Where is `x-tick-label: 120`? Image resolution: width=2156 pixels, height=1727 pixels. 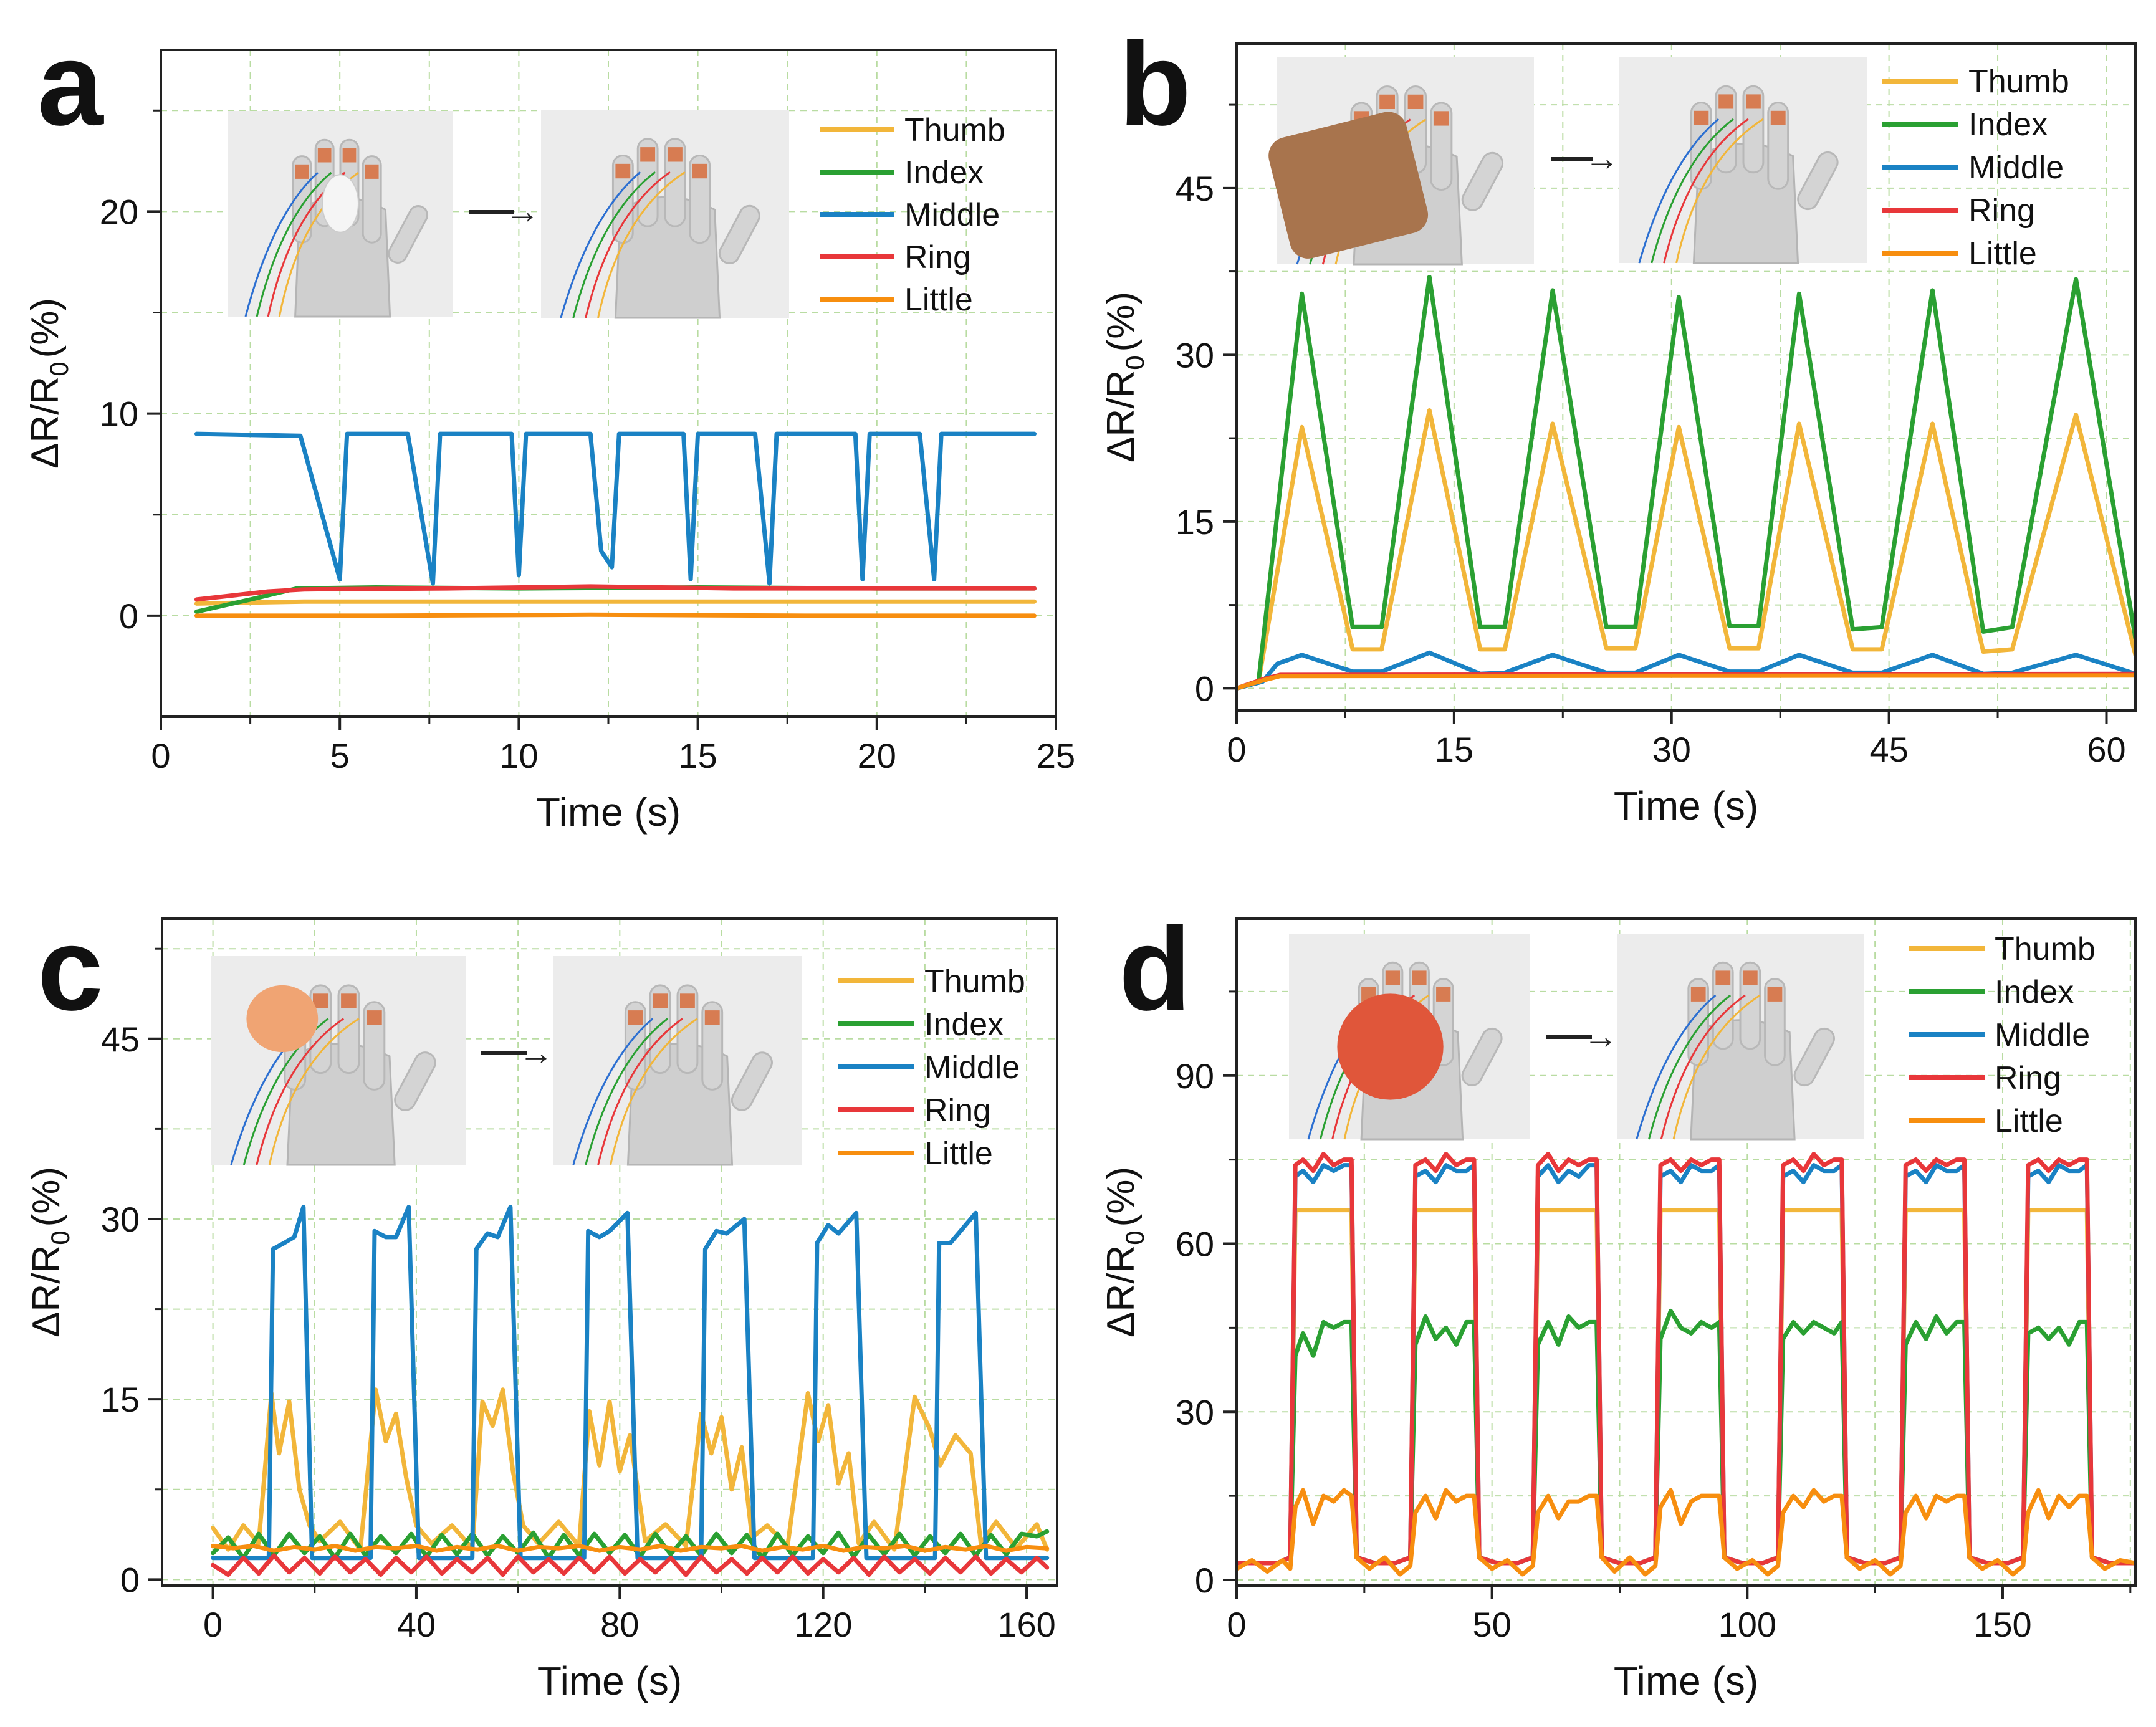 x-tick-label: 120 is located at coordinates (823, 1624).